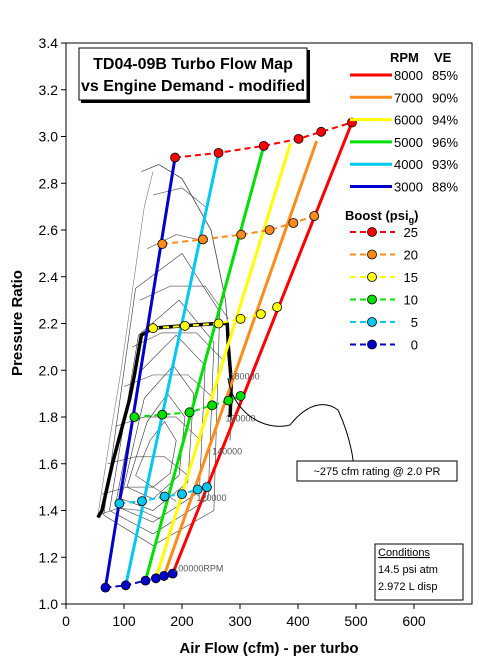 The height and width of the screenshot is (671, 479). I want to click on legend-rpm-label-4000: 4000, so click(408, 164).